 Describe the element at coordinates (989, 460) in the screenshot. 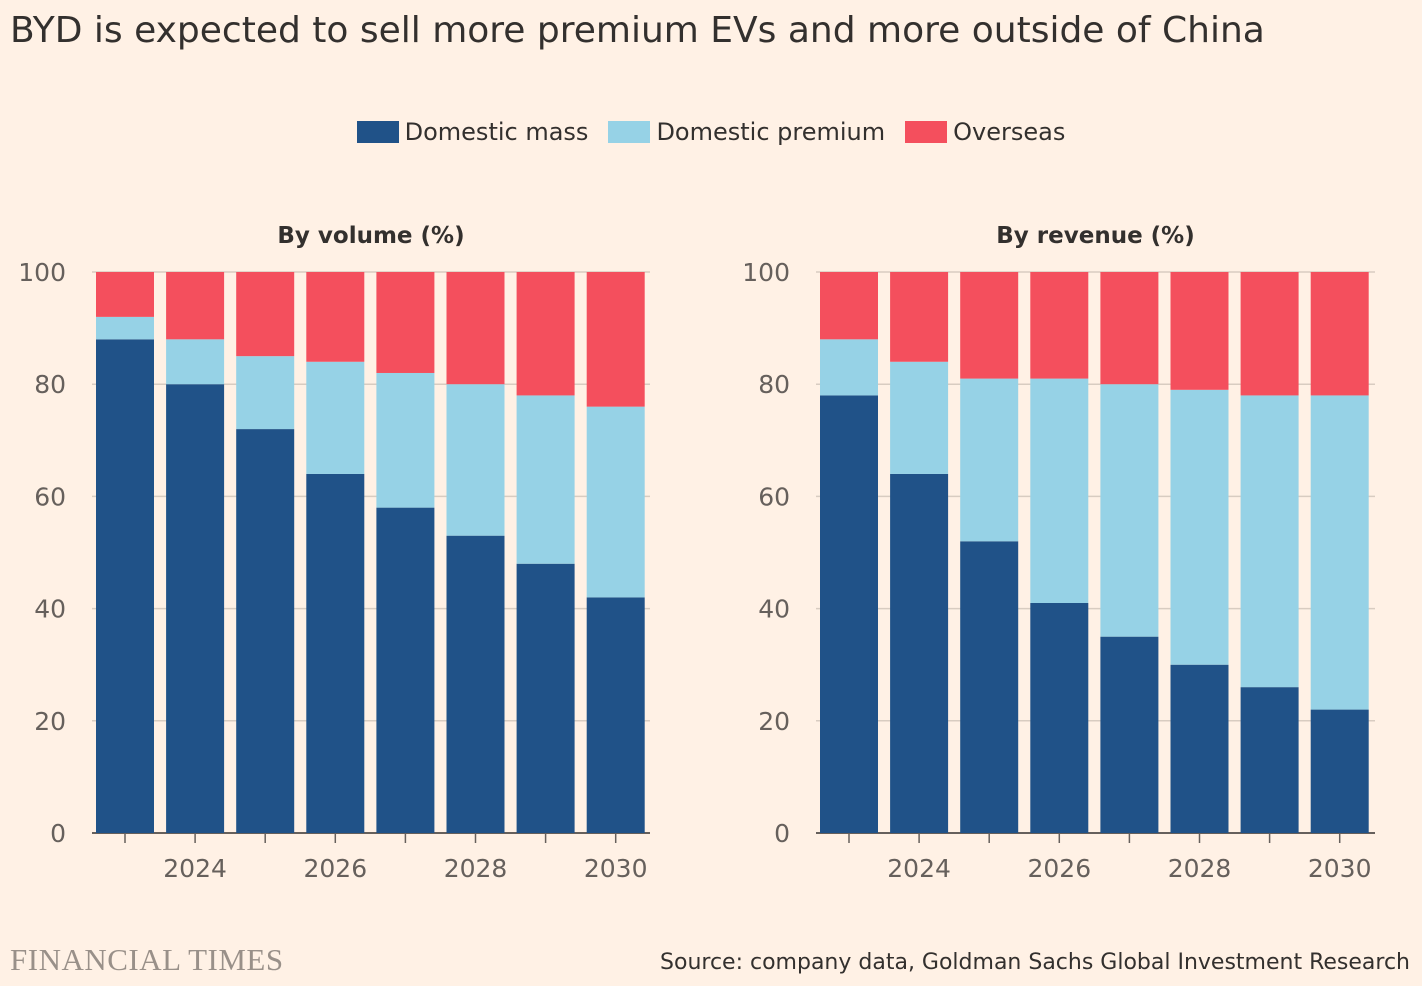

I see `chart-2-bar-2025-domestic-premium` at that location.